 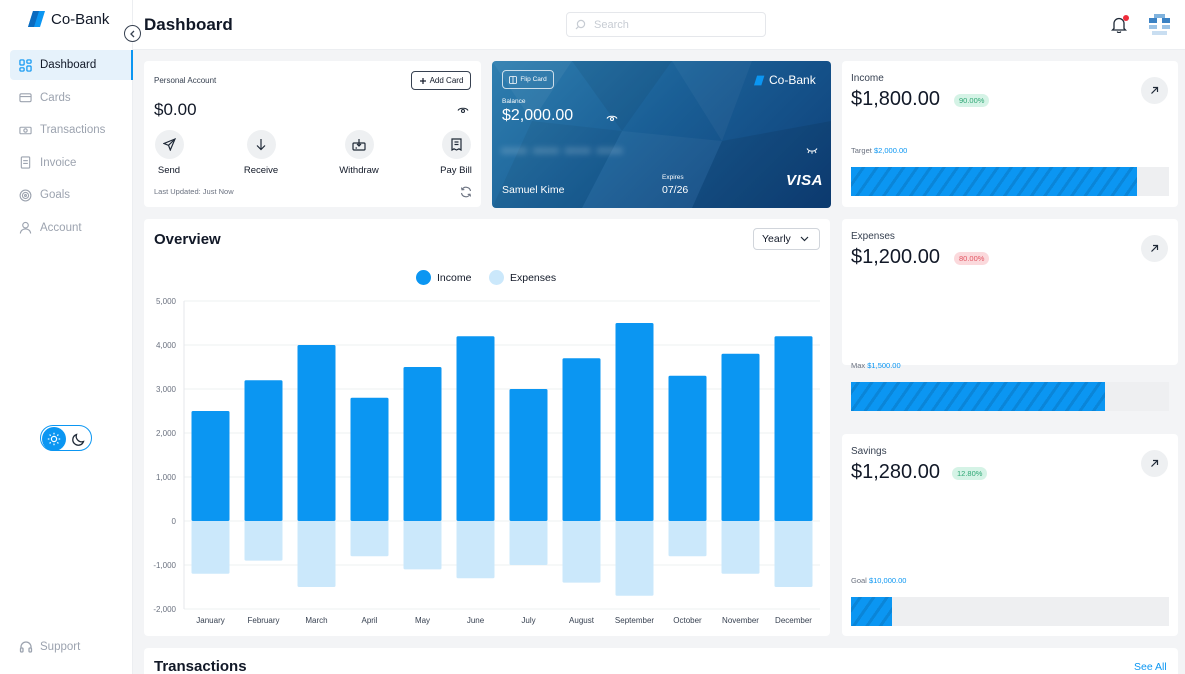 I want to click on send-icon, so click(x=169, y=144).